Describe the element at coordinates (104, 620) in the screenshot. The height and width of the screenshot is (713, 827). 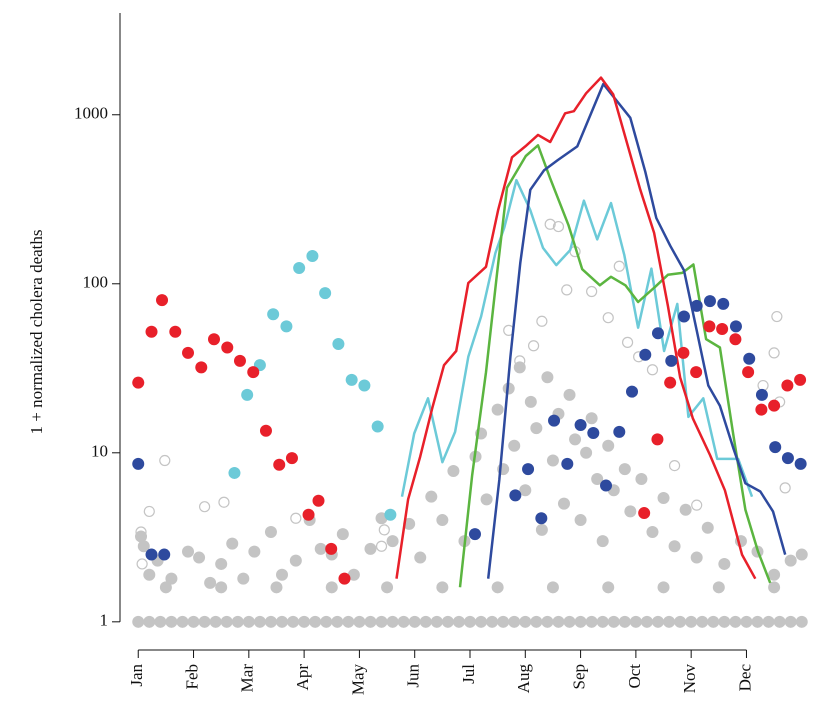
I see `y-tick-label: 1` at that location.